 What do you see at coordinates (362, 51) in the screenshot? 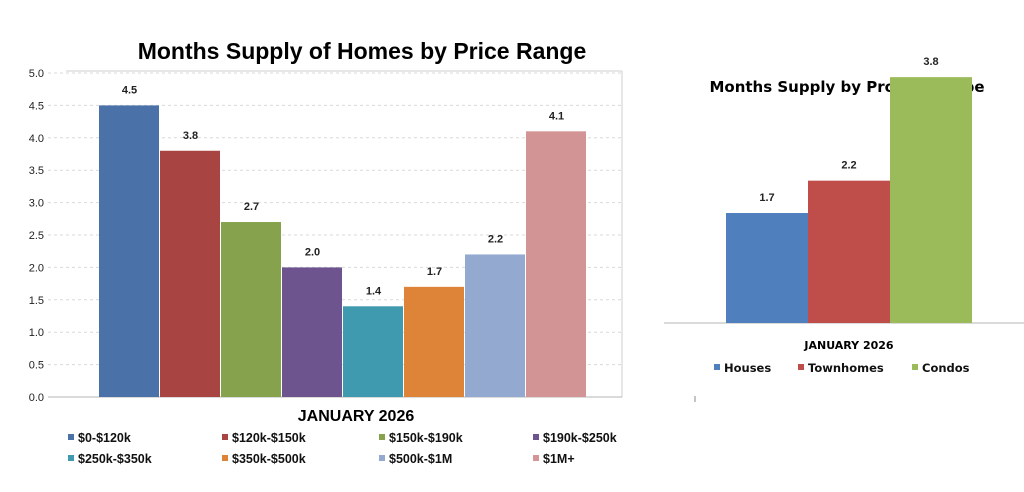
I see `chart-title: Months Supply of Homes by Price Range` at bounding box center [362, 51].